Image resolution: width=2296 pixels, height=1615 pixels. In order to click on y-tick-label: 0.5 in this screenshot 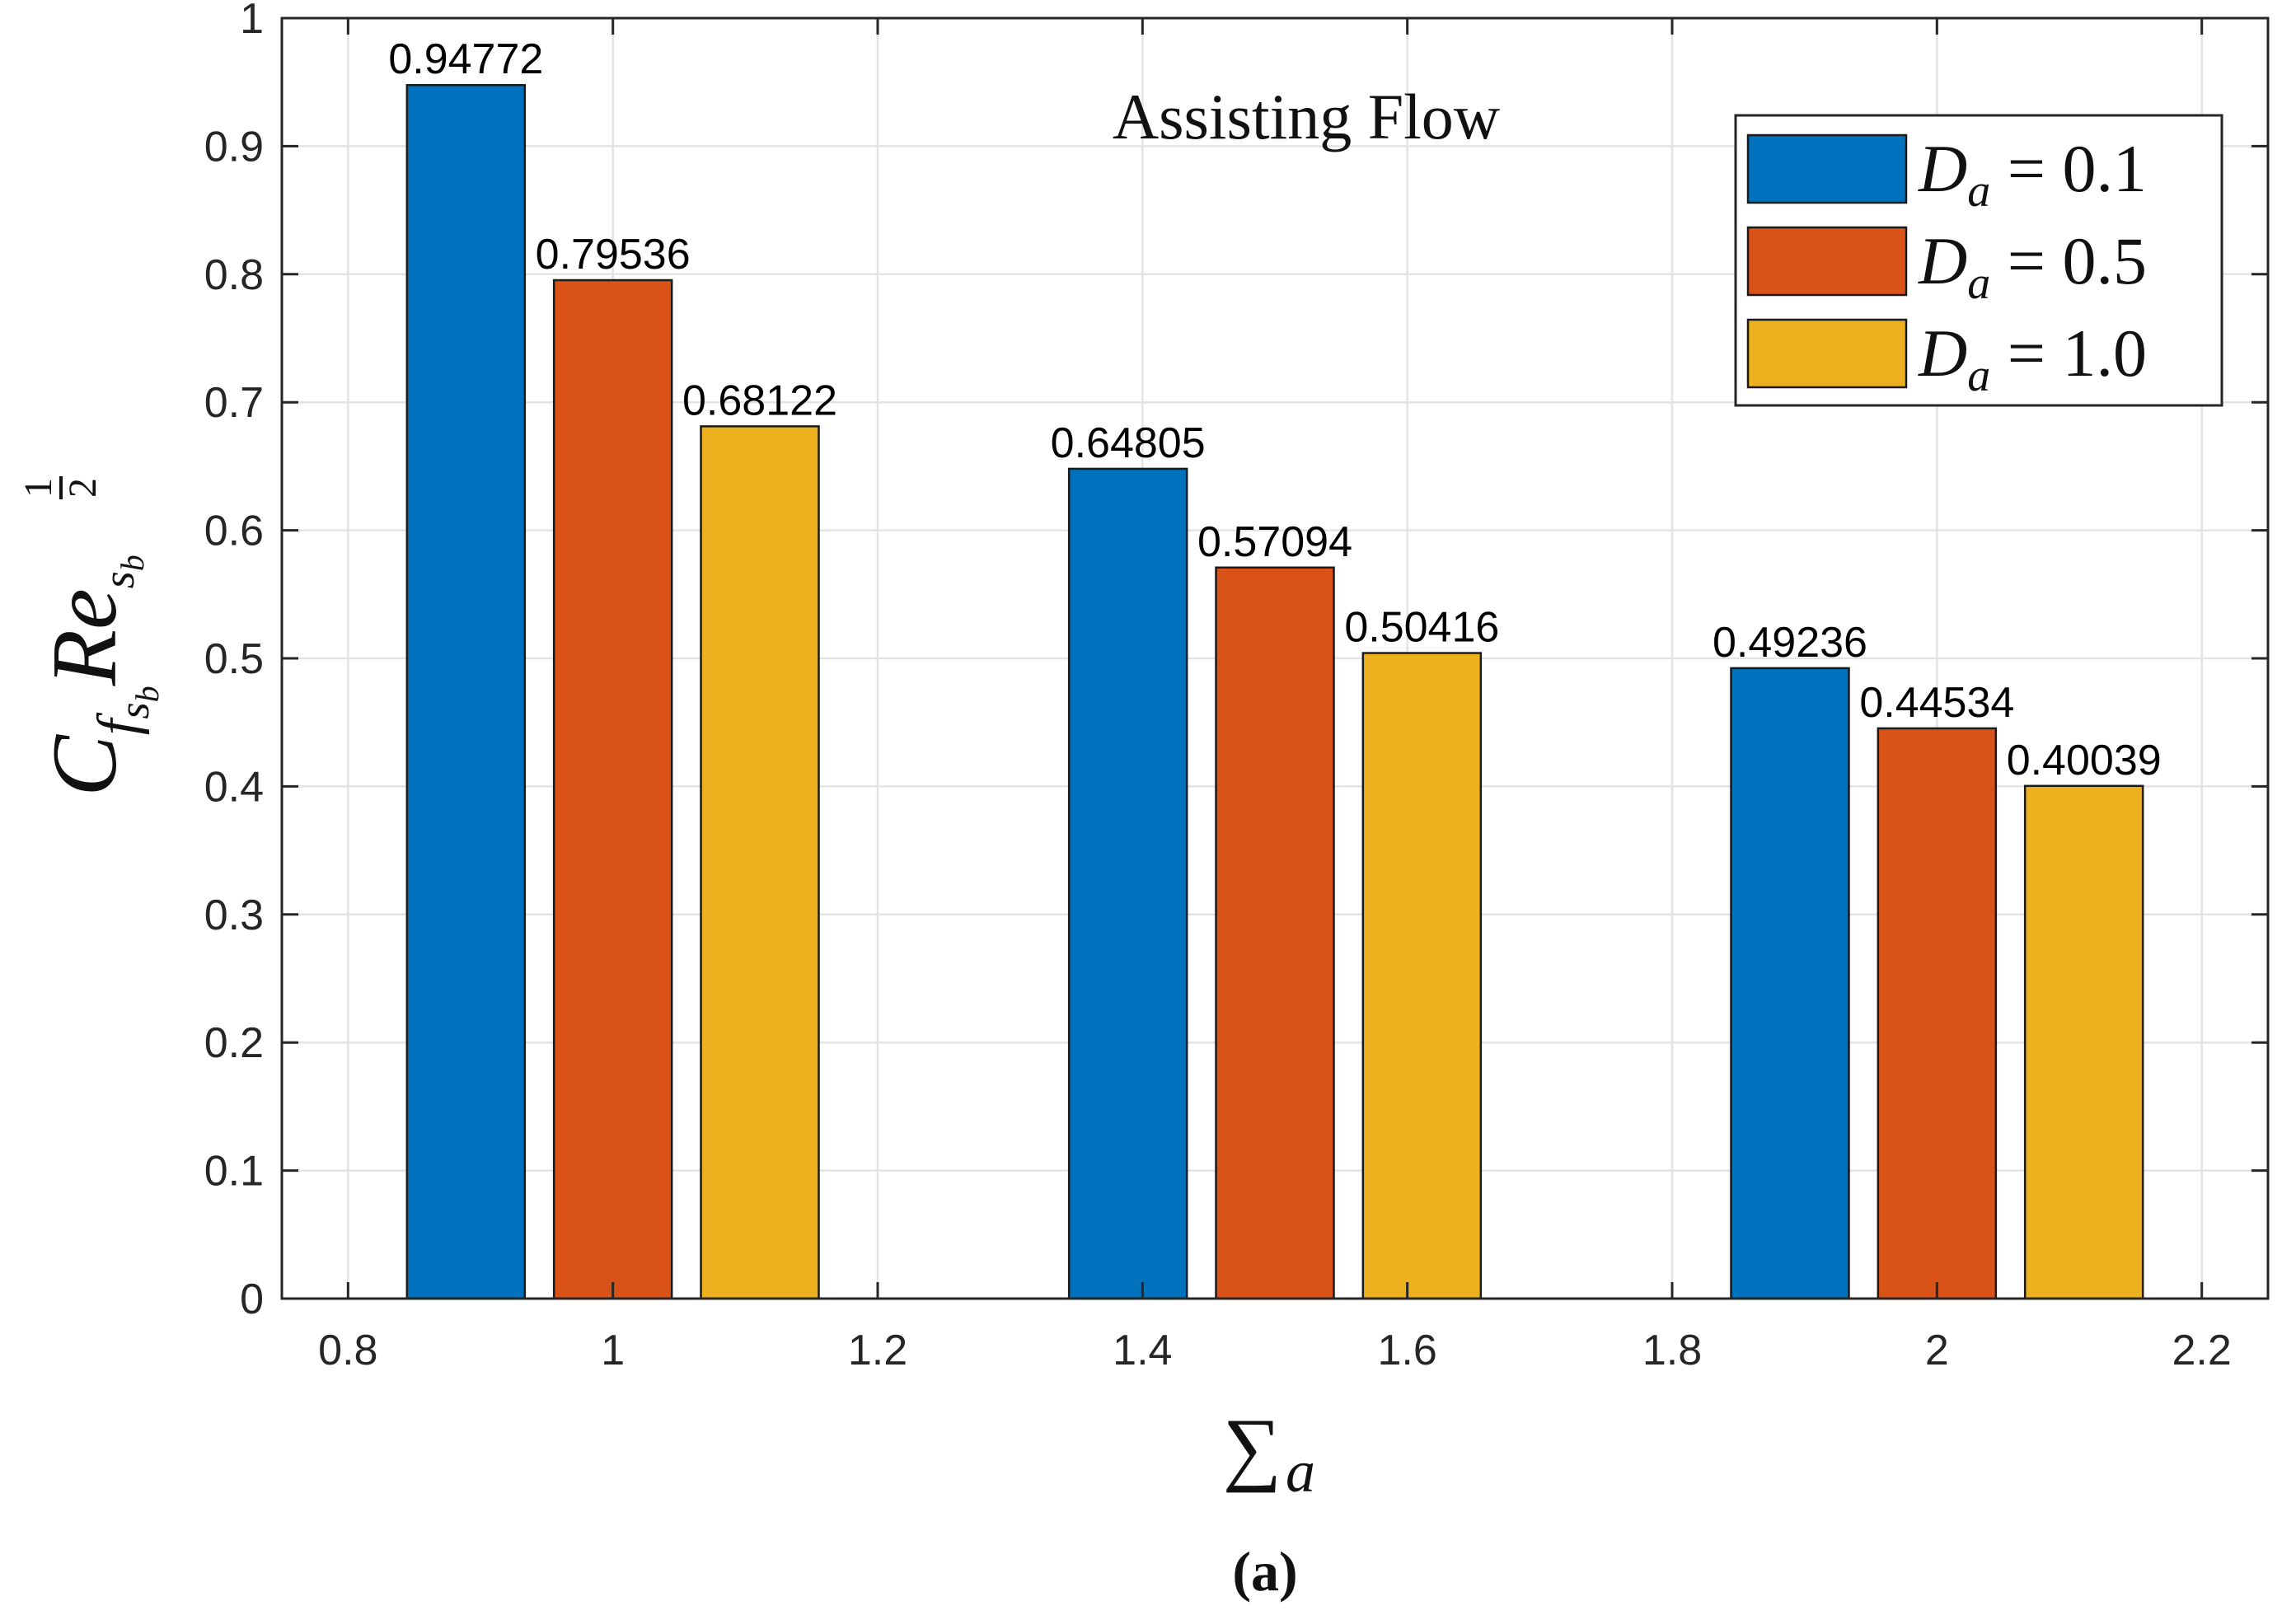, I will do `click(234, 659)`.